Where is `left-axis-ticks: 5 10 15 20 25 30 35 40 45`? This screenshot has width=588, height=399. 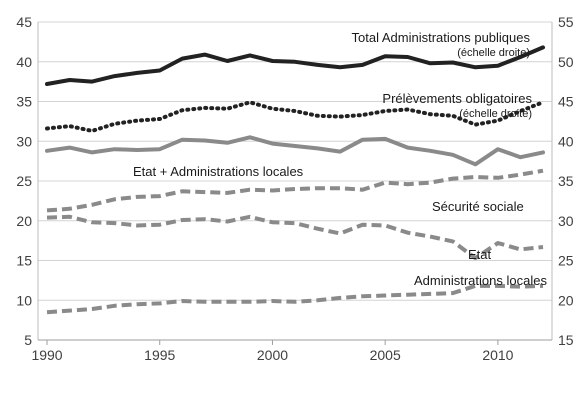
left-axis-ticks: 5 10 15 20 25 30 35 40 45 is located at coordinates (24, 181).